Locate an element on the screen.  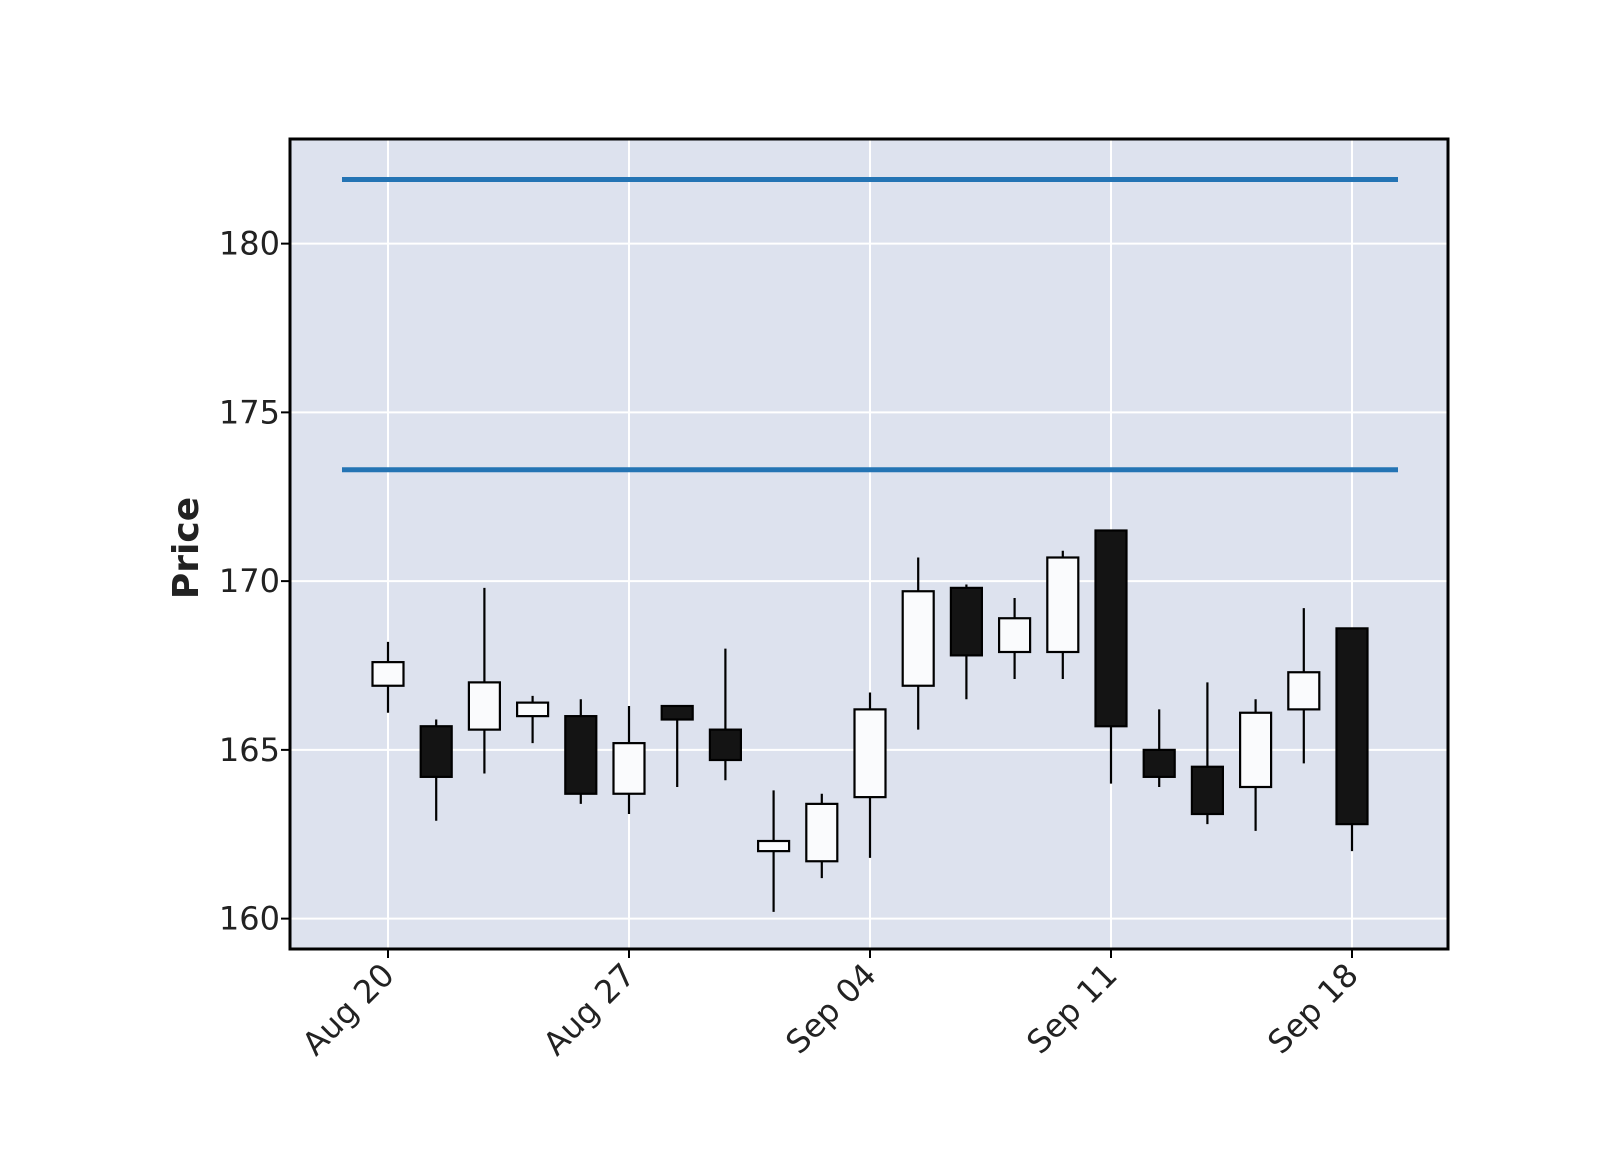
x-tick-label: Aug 20 is located at coordinates (348, 1009).